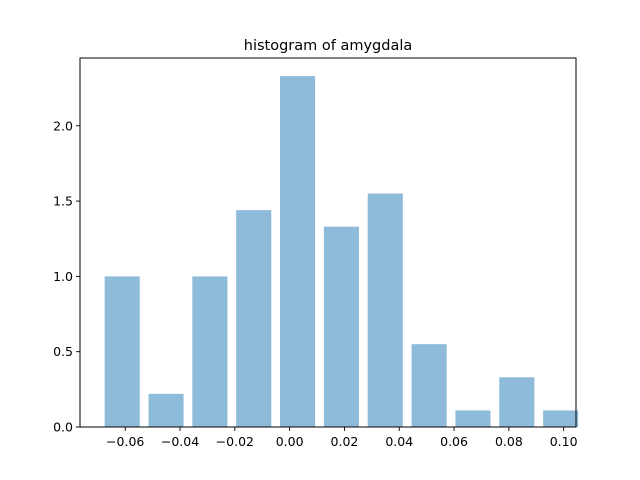 This screenshot has height=480, width=640. What do you see at coordinates (63, 276) in the screenshot?
I see `y-tick-label: 1.0` at bounding box center [63, 276].